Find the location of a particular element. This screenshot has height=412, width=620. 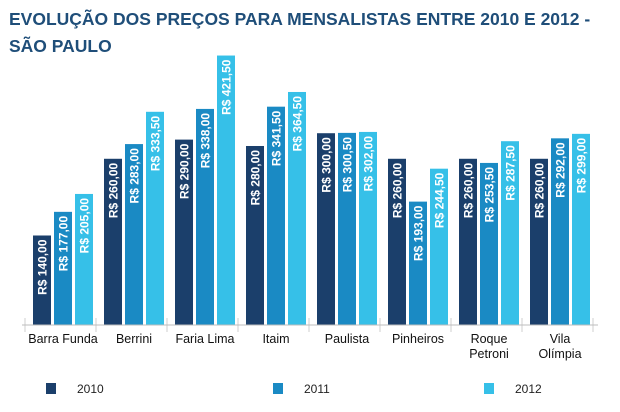

bar-label-2011-1: R$ 283,00 is located at coordinates (135, 176).